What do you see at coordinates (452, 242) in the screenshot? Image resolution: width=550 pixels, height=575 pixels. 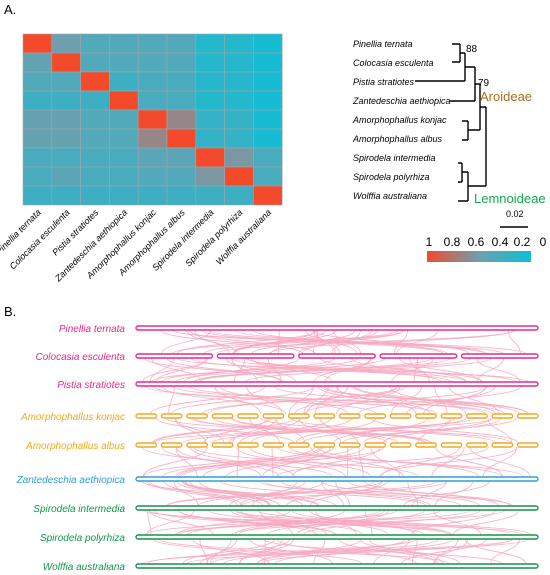 I see `colorbar-tick-label: 0.8` at bounding box center [452, 242].